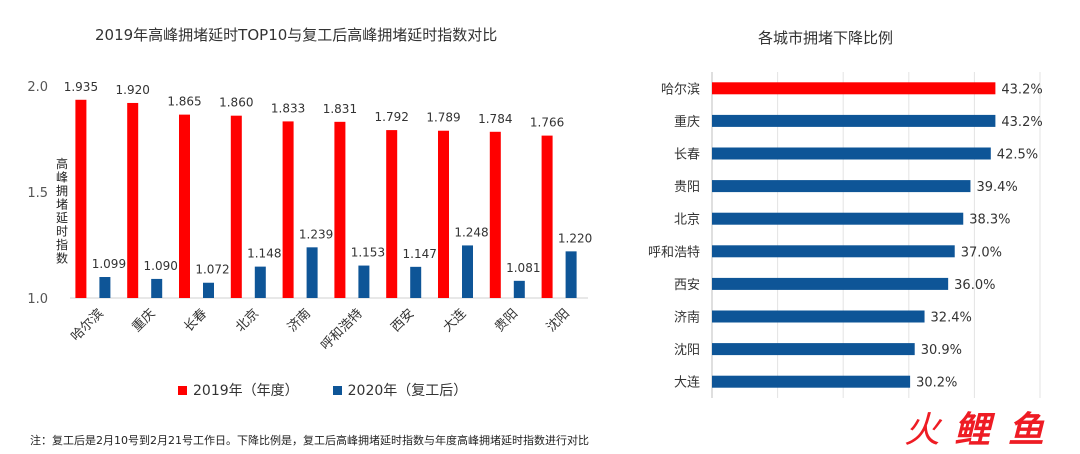 The image size is (1080, 454). What do you see at coordinates (246, 391) in the screenshot?
I see `legend-label-2019: 2019年（年度）` at bounding box center [246, 391].